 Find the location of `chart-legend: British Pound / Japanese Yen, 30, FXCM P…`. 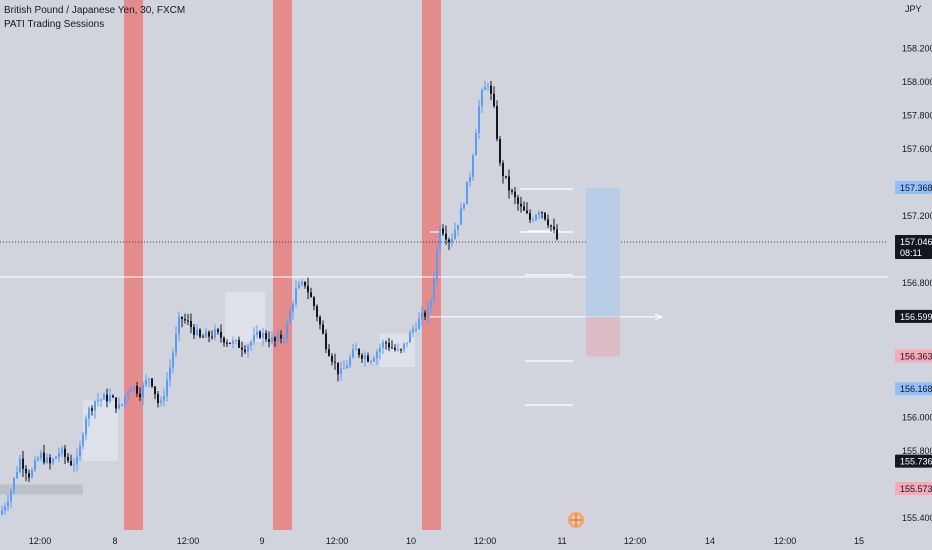

chart-legend: British Pound / Japanese Yen, 30, FXCM P… is located at coordinates (94, 18).